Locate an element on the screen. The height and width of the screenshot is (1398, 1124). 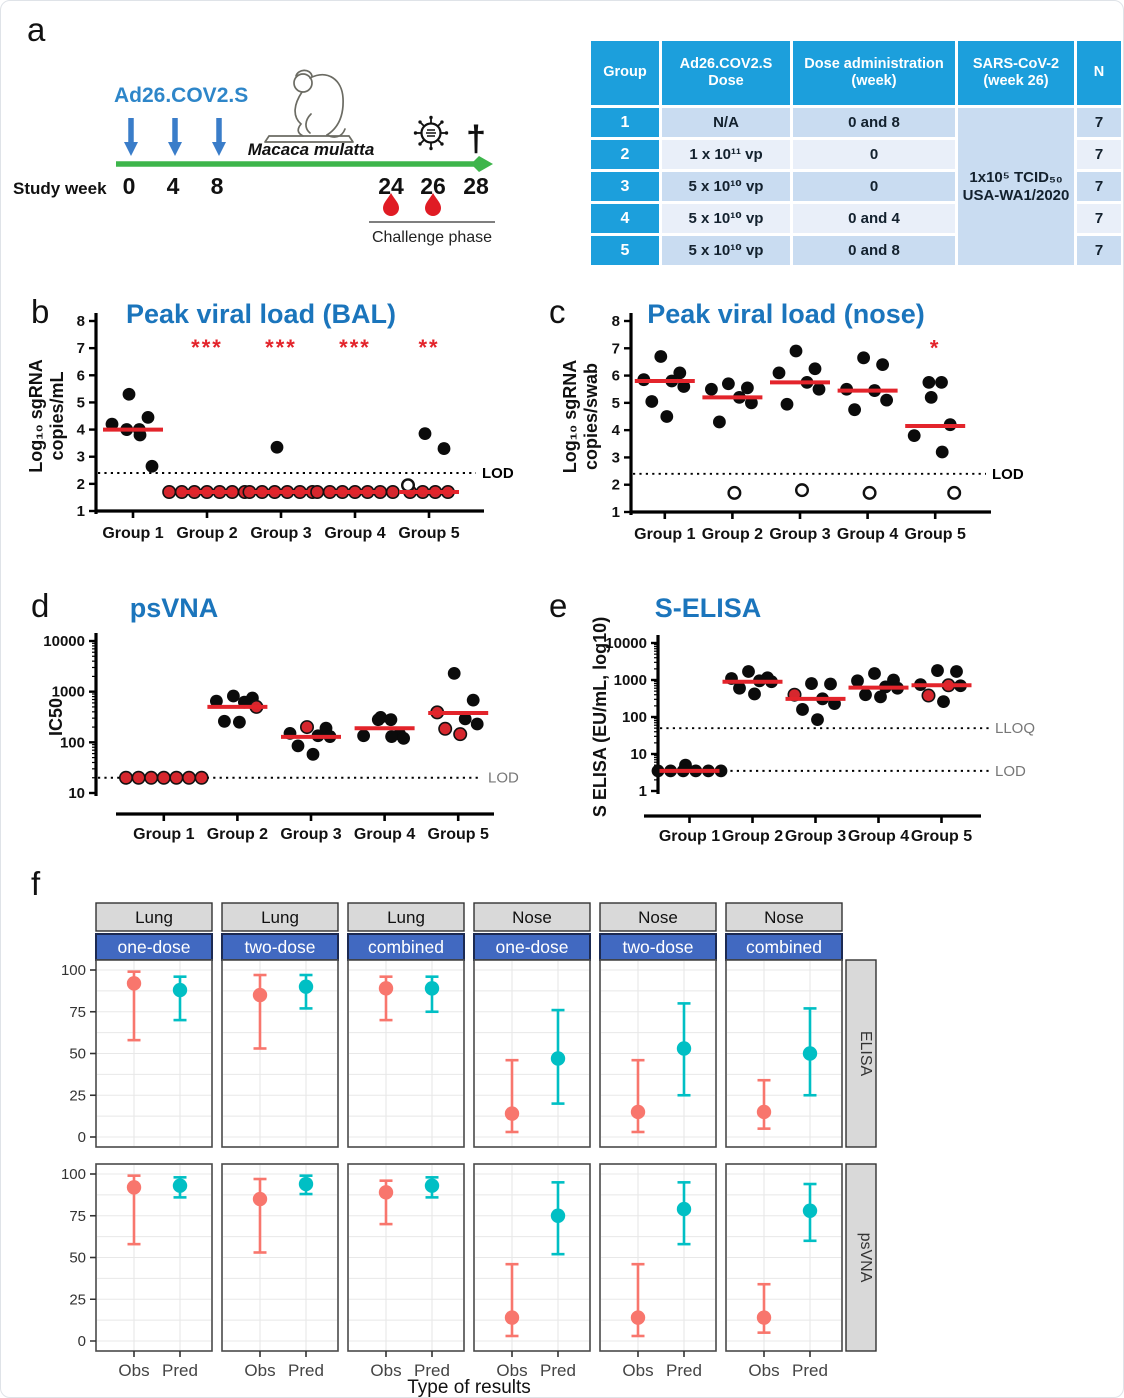
y-tick-label: 4 is located at coordinates (616, 430).